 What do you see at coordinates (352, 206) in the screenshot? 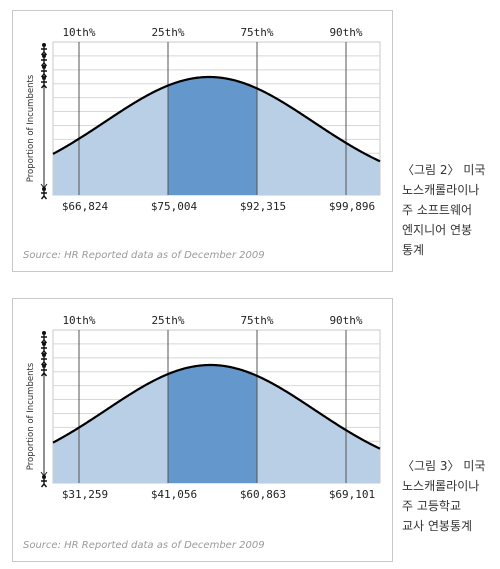
I see `x-tick-label: $99,896` at bounding box center [352, 206].